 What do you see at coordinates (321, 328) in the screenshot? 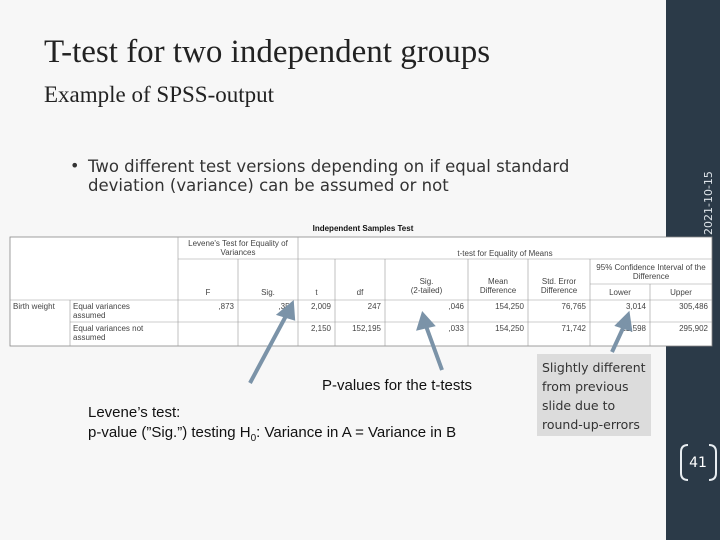
I see `cell: 2,150` at bounding box center [321, 328].